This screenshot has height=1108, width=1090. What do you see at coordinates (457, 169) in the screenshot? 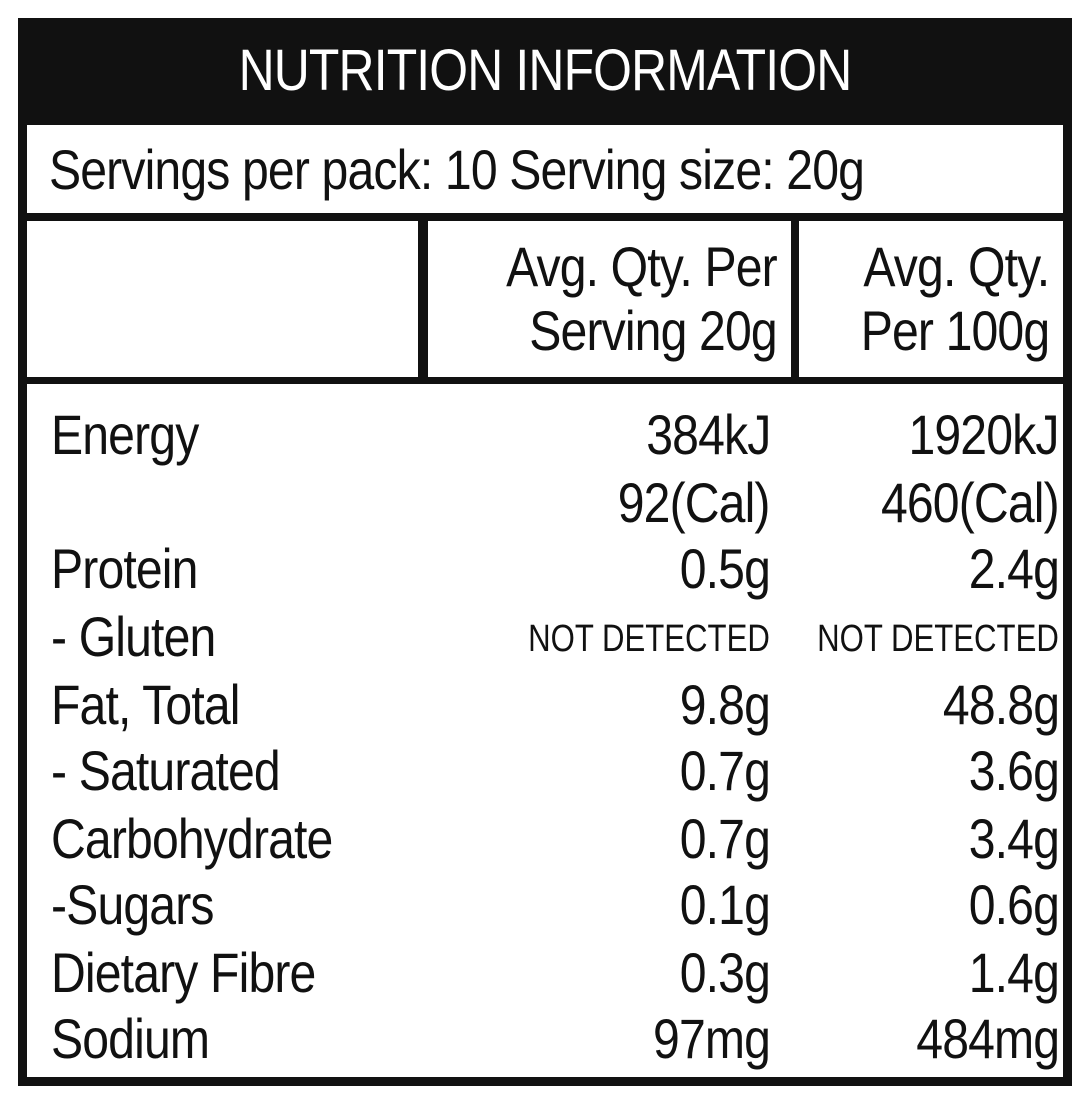
I see `servings-text: Servings per pack: 10 Serving size: 20g` at bounding box center [457, 169].